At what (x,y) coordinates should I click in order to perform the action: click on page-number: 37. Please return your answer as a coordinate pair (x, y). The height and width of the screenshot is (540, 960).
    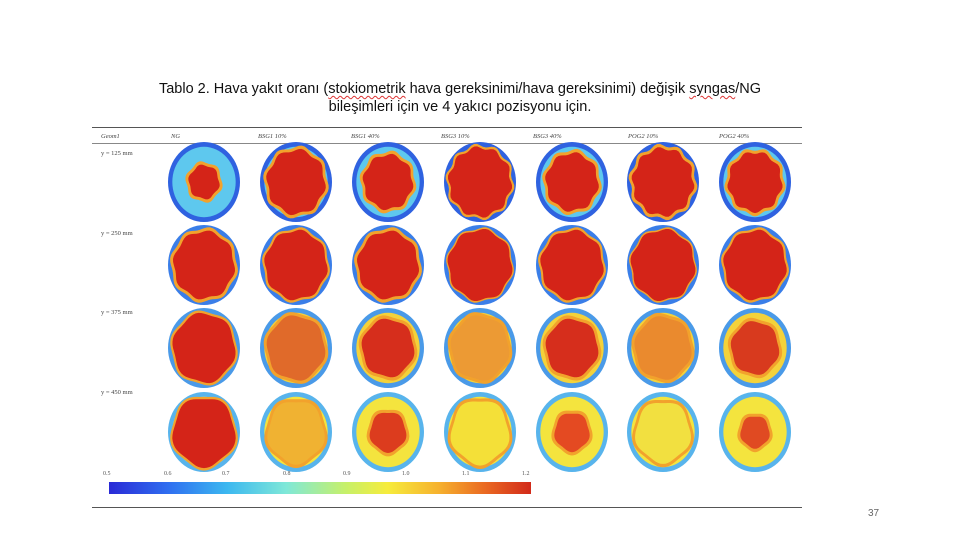
    Looking at the image, I should click on (874, 513).